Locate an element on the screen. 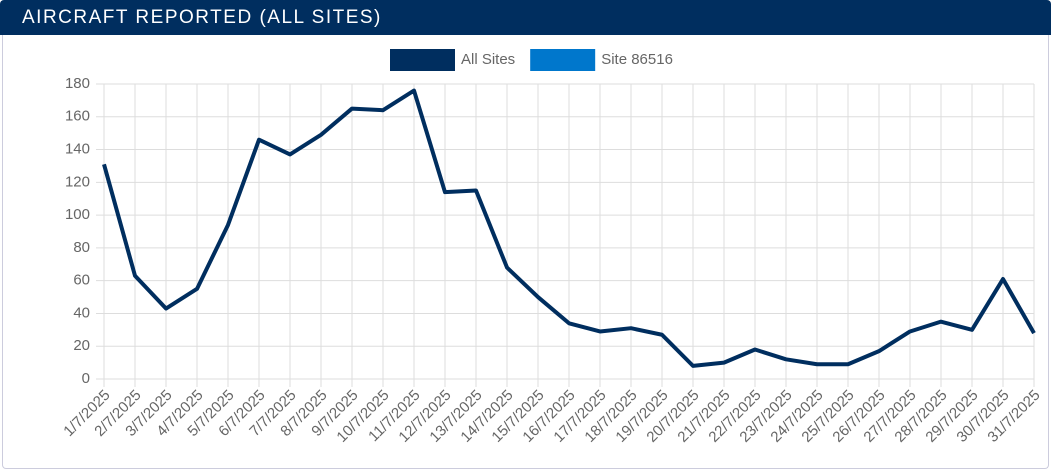 This screenshot has height=470, width=1051. y-tick-label: 120 is located at coordinates (77, 181).